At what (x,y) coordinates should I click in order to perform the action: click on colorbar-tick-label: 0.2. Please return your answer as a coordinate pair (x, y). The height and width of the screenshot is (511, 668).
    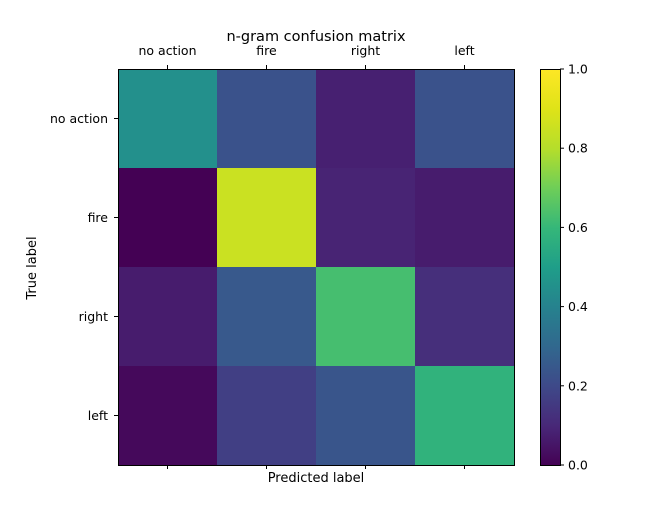
    Looking at the image, I should click on (578, 385).